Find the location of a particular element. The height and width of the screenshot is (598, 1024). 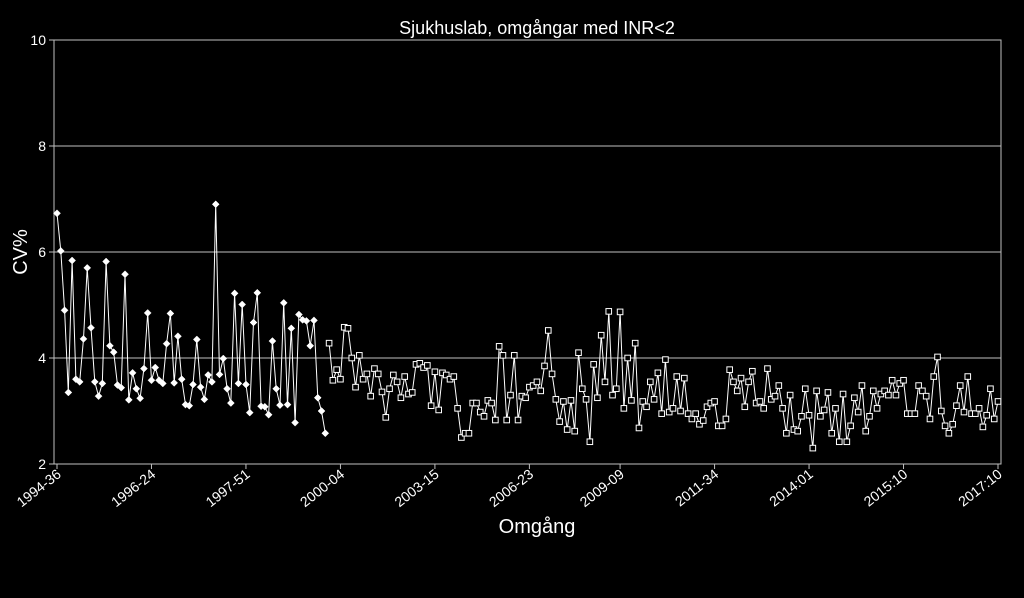

series-1-line is located at coordinates (191, 319).